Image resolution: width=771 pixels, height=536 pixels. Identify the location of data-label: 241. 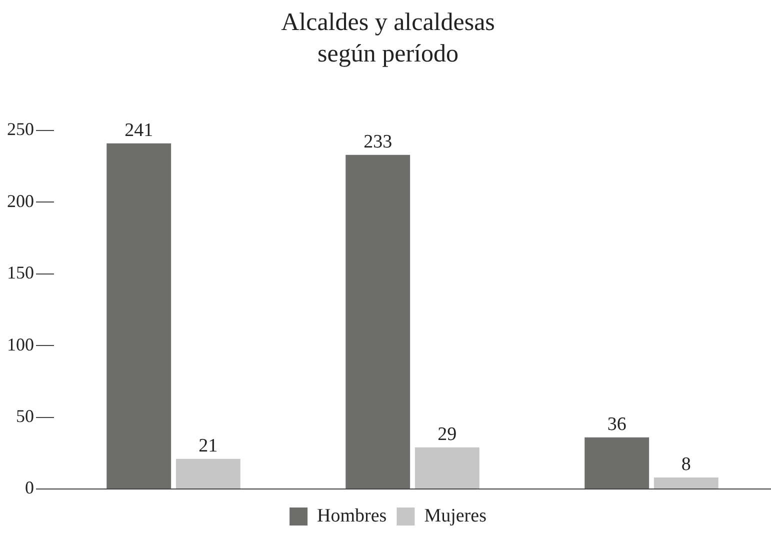
(139, 130).